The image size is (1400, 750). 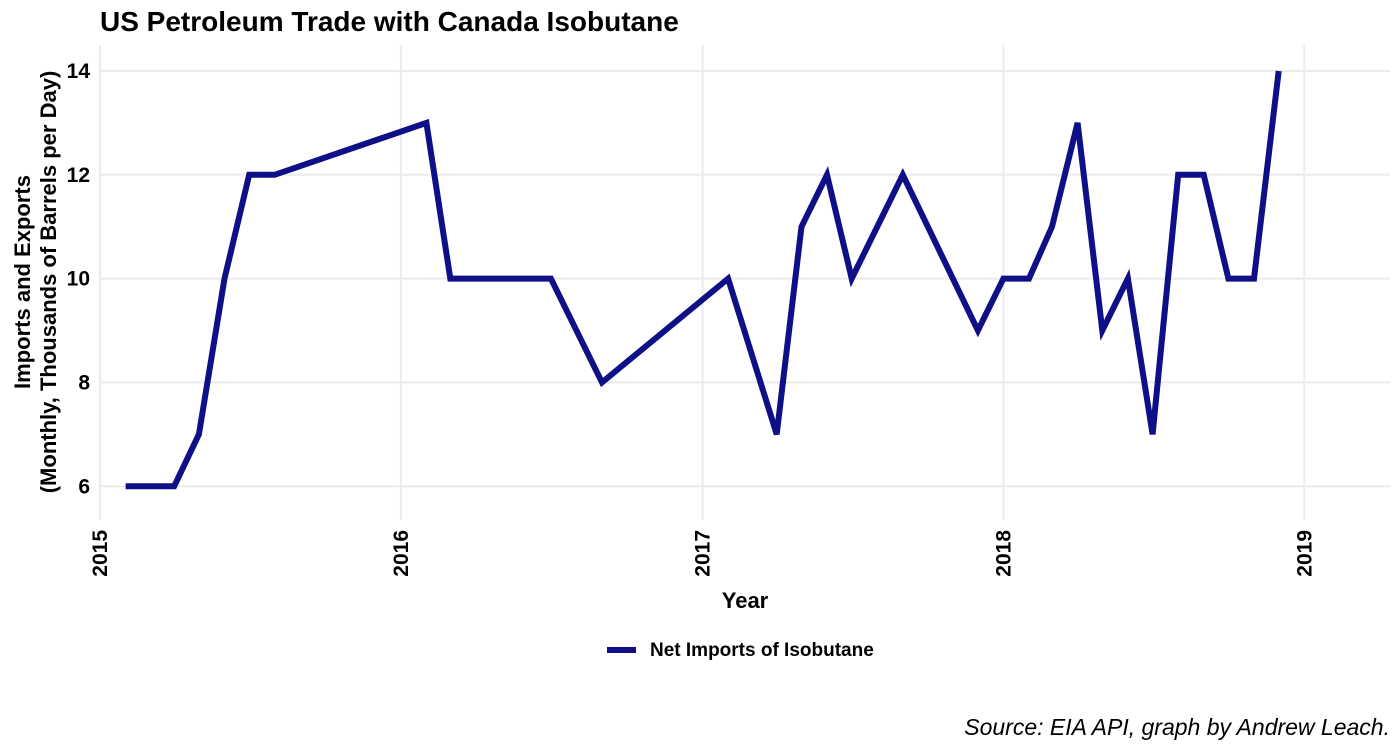 What do you see at coordinates (1177, 727) in the screenshot?
I see `chart-caption: Source: EIA API, graph by Andrew Leach.` at bounding box center [1177, 727].